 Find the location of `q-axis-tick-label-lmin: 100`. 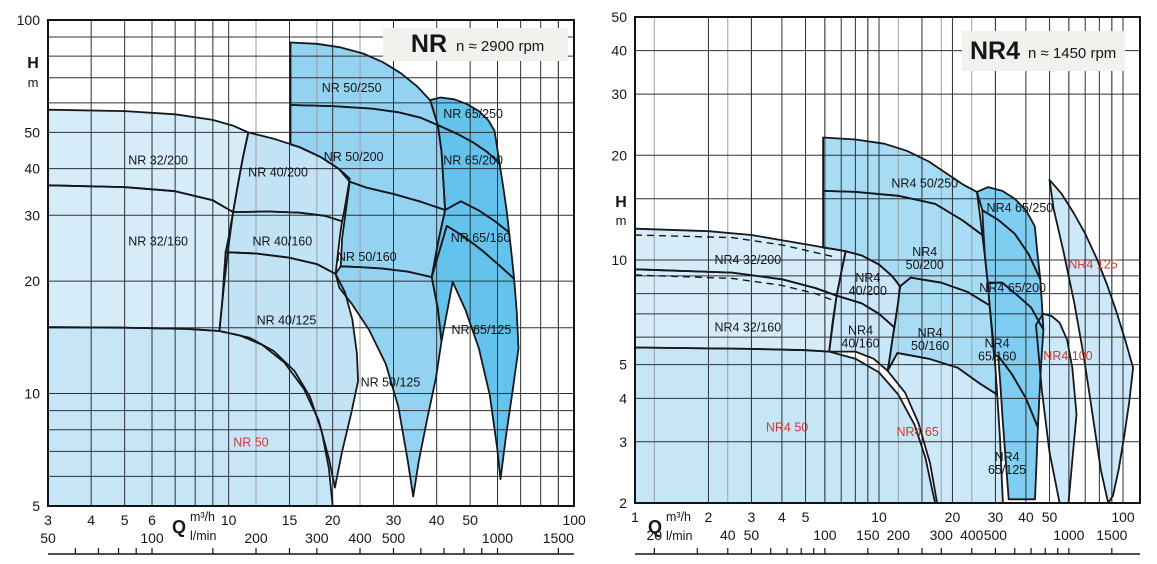

q-axis-tick-label-lmin: 100 is located at coordinates (152, 538).